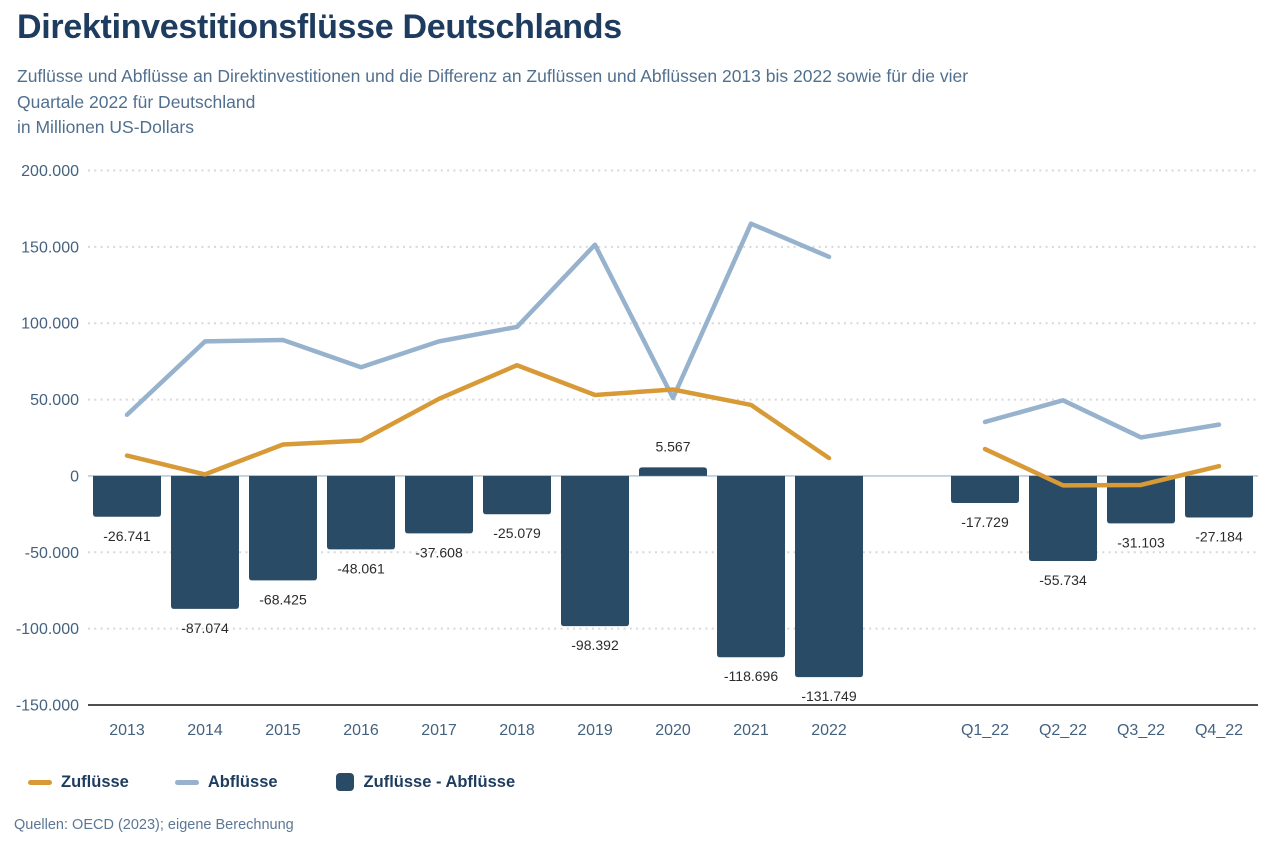  Describe the element at coordinates (595, 730) in the screenshot. I see `x-label-2019: 2019` at that location.